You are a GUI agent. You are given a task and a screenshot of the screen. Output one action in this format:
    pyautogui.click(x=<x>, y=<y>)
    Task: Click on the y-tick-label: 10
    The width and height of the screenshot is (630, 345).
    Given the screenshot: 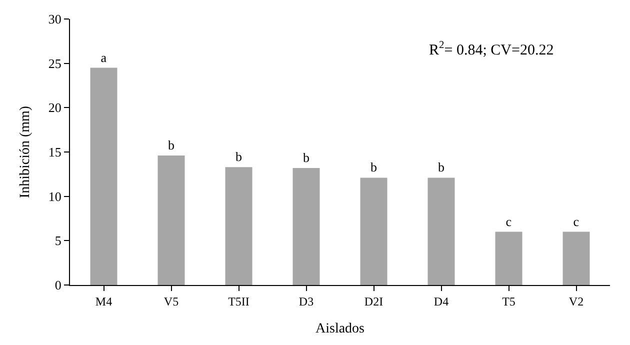 What is the action you would take?
    pyautogui.click(x=55, y=196)
    